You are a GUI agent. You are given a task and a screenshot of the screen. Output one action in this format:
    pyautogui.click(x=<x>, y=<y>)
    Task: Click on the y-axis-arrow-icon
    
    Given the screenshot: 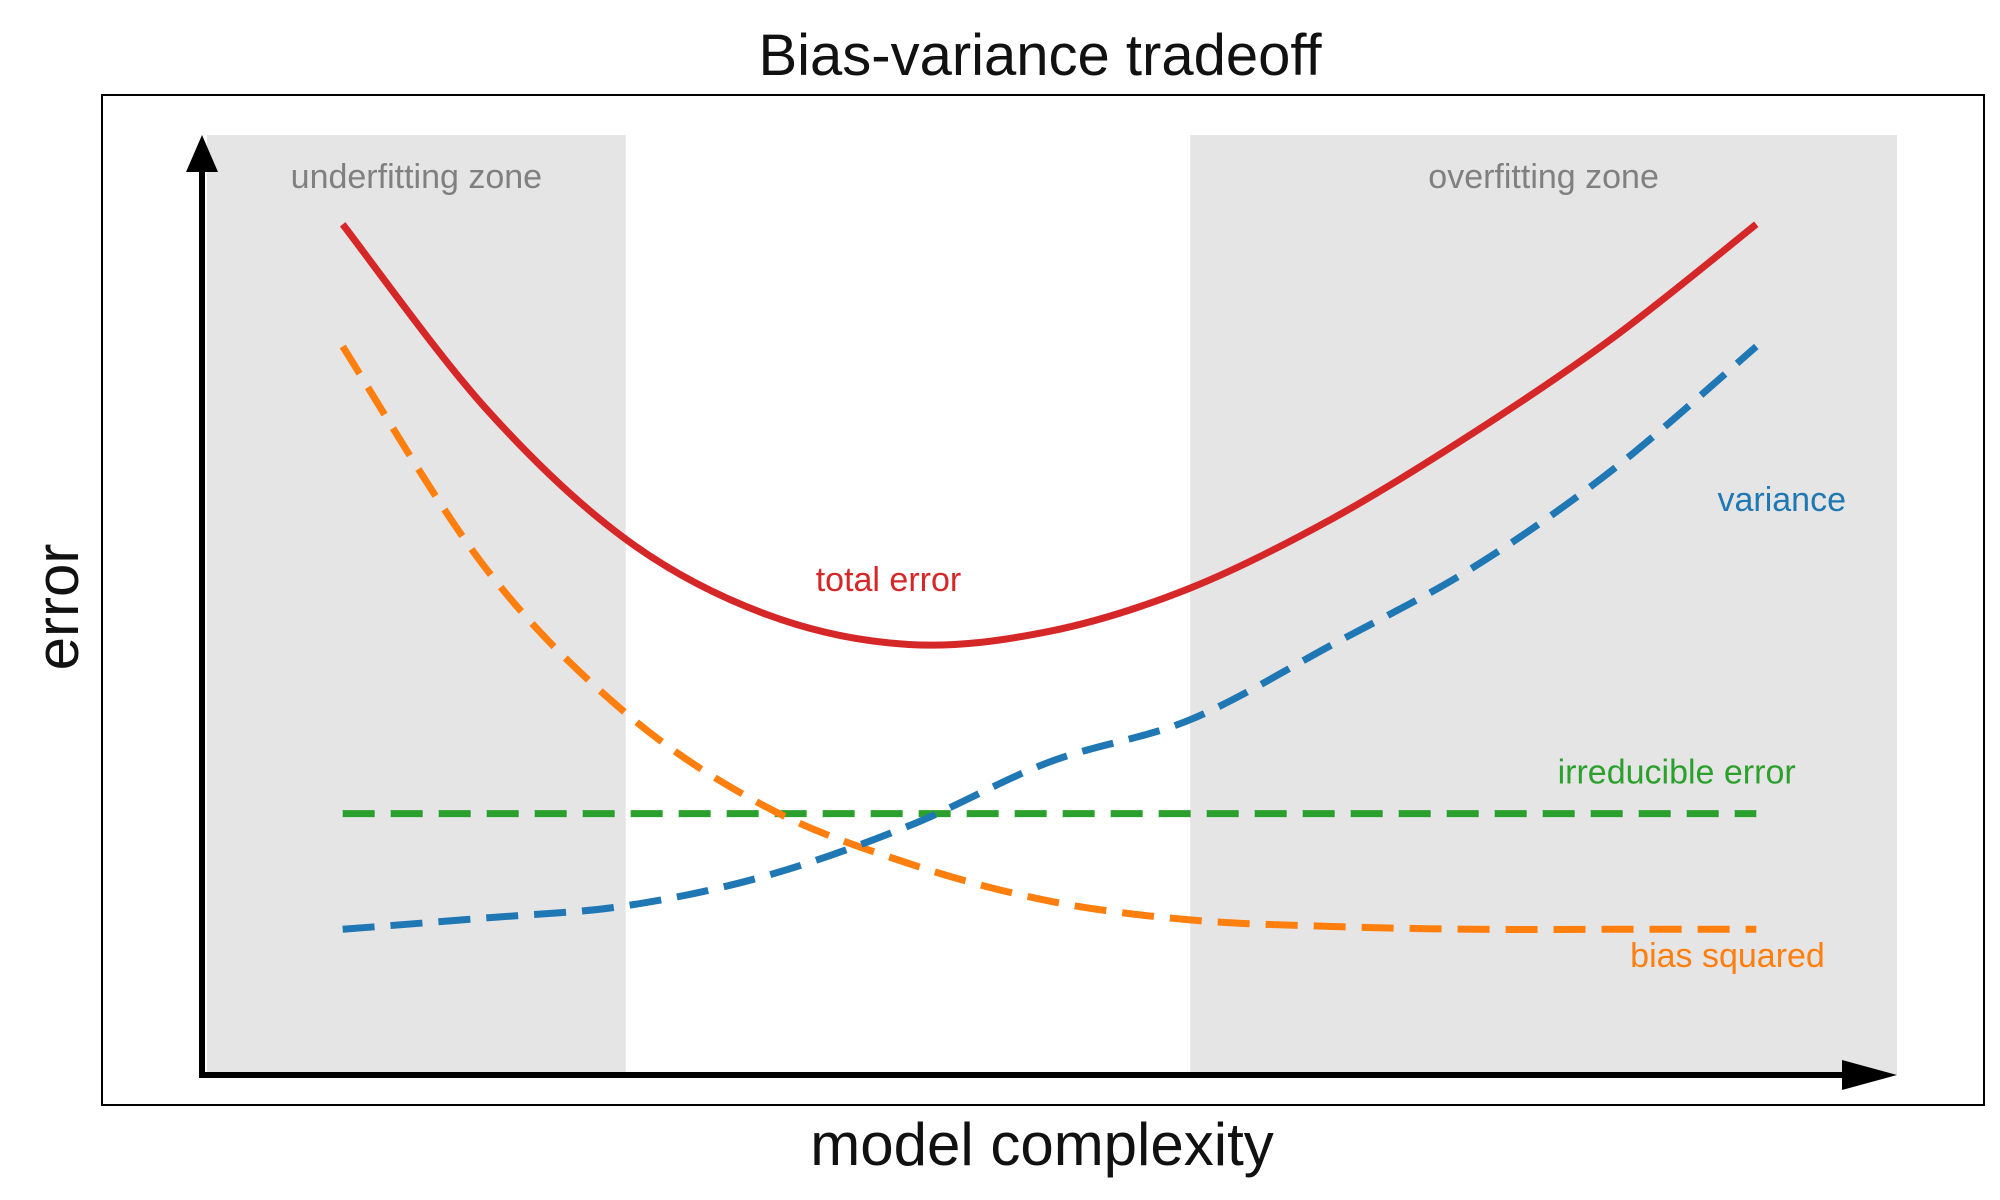 What is the action you would take?
    pyautogui.click(x=202, y=153)
    